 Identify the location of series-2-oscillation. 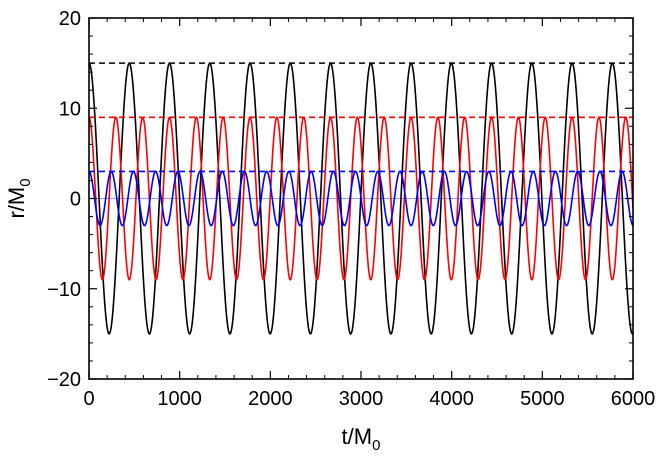
(361, 198).